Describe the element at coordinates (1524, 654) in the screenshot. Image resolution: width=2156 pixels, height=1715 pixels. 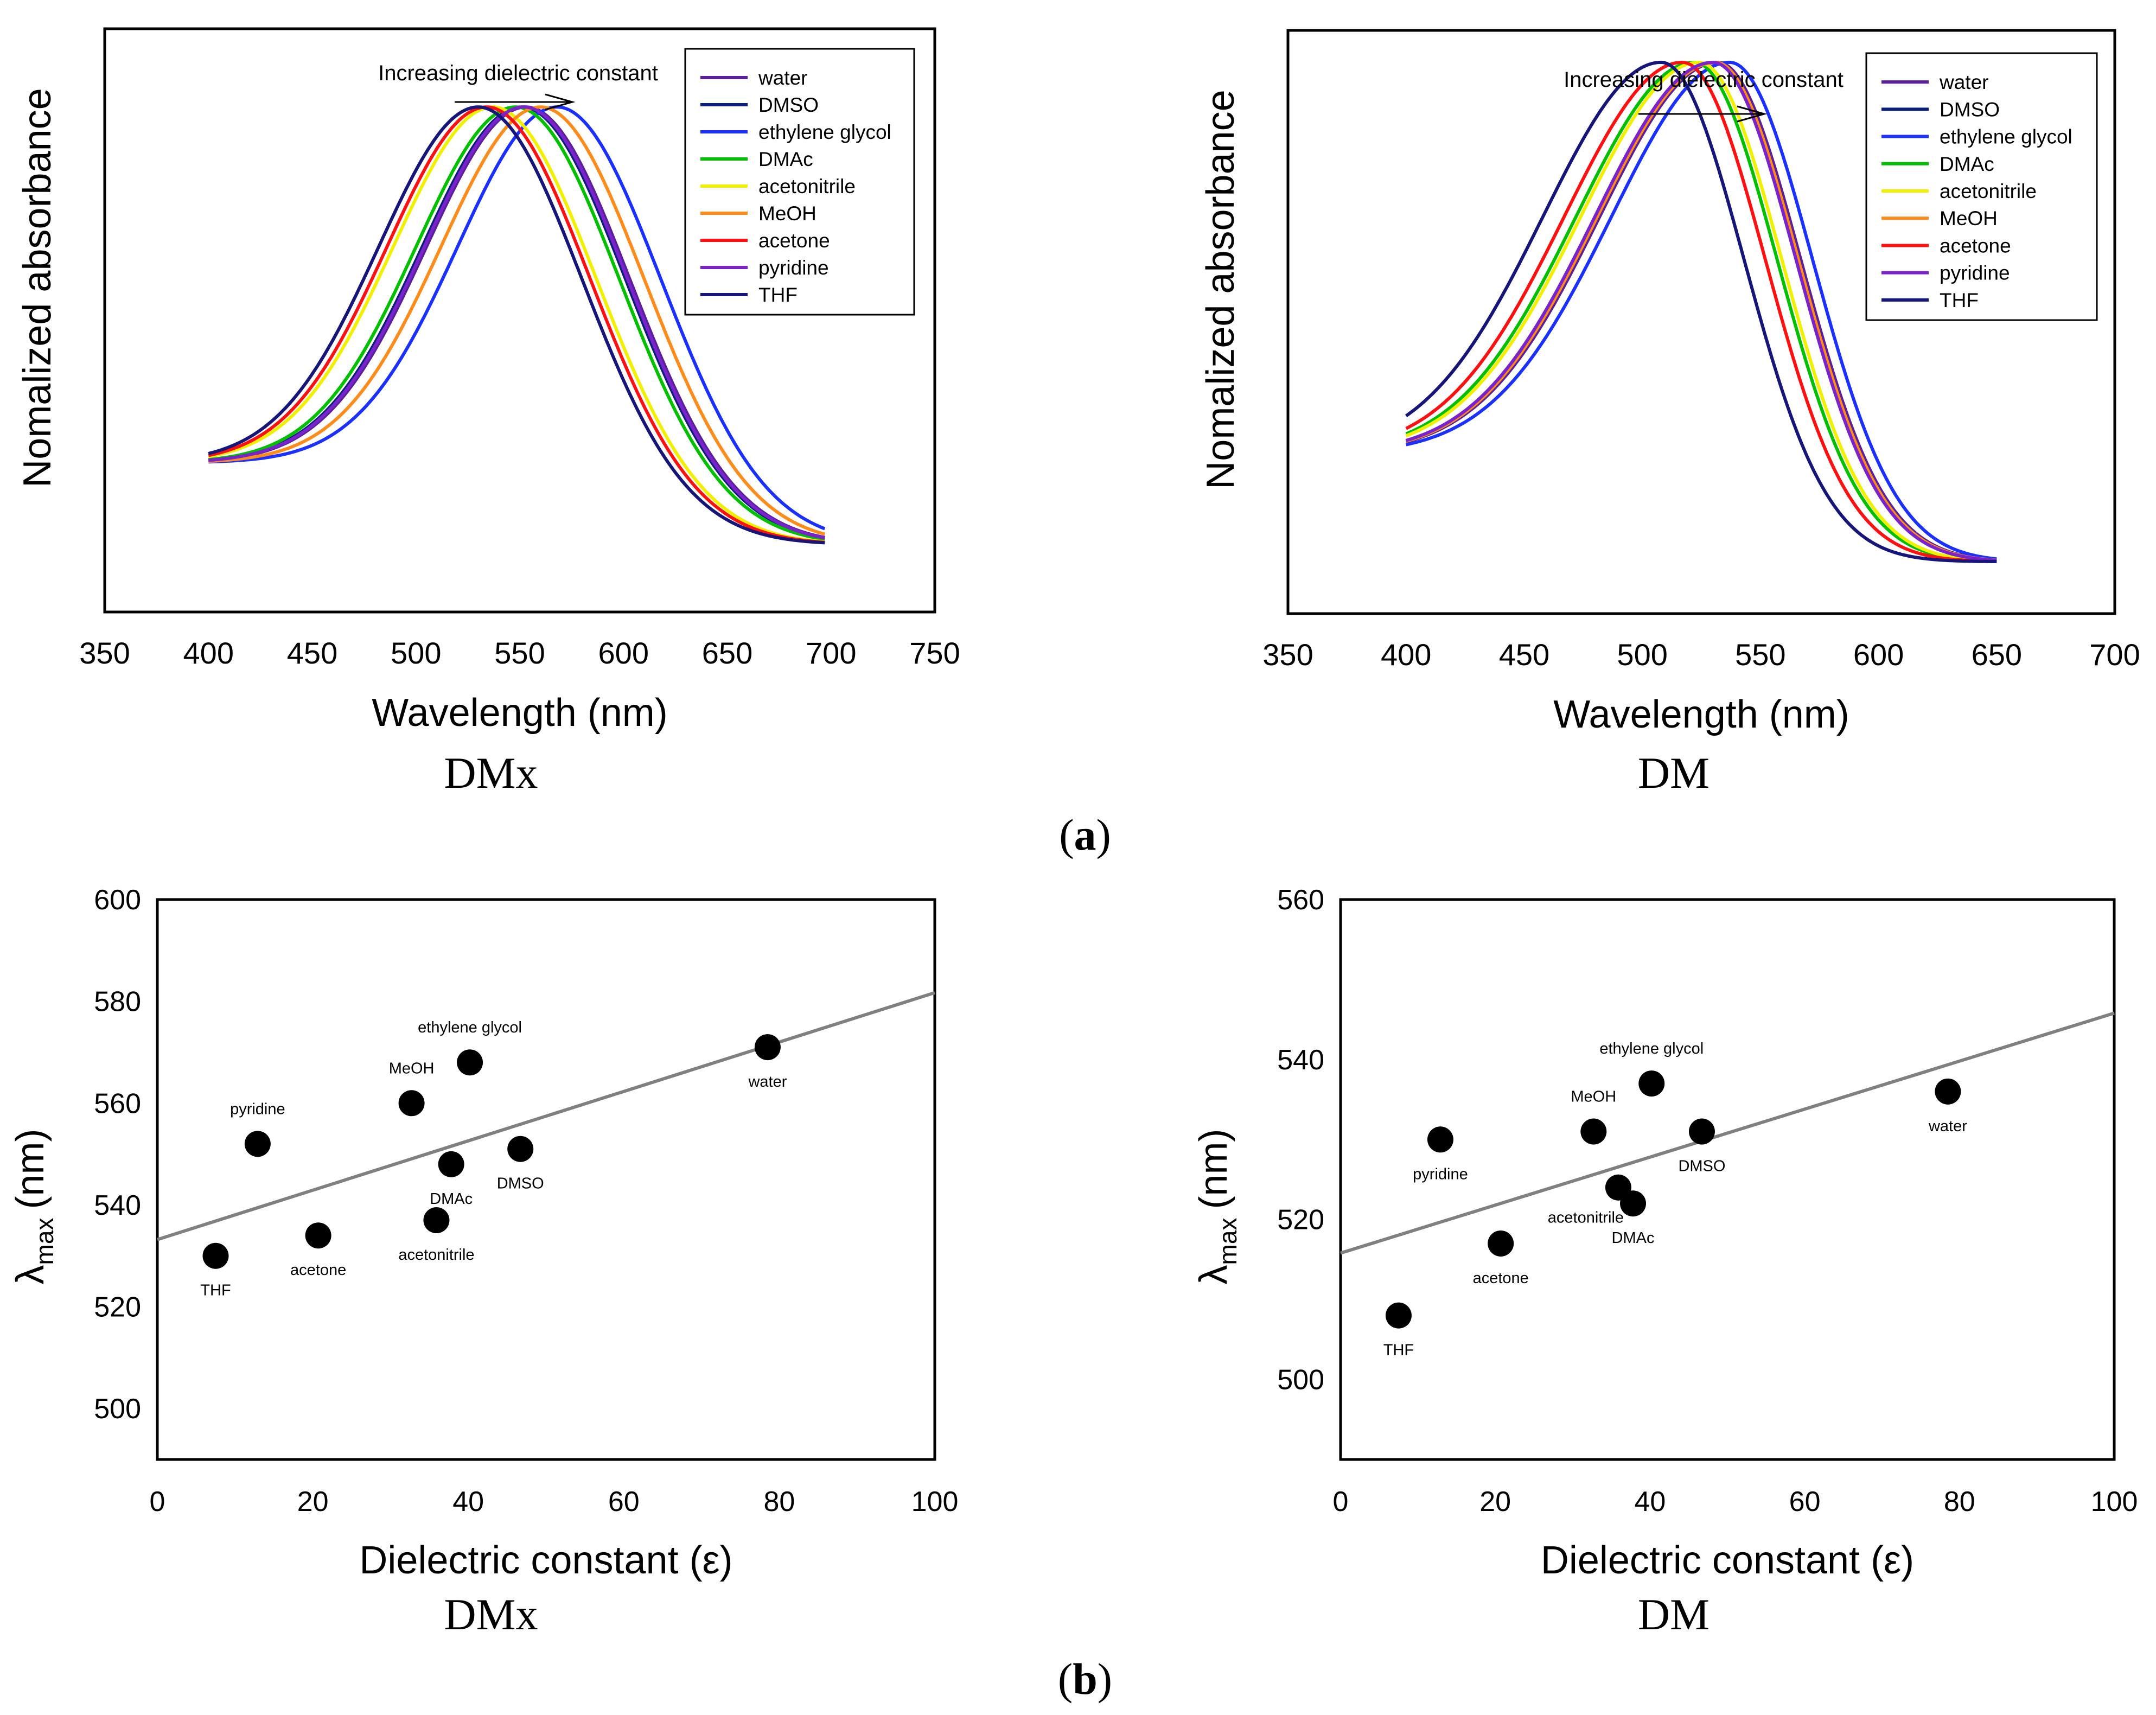
I see `x-tick-label: 450` at that location.